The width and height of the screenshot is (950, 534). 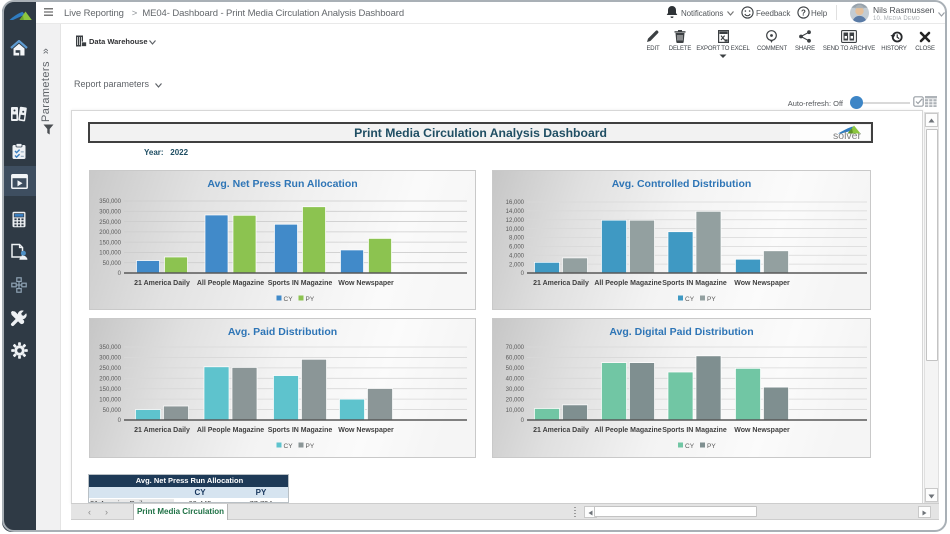 What do you see at coordinates (681, 332) in the screenshot?
I see `svg-text: Avg. Digital Paid Distribution` at bounding box center [681, 332].